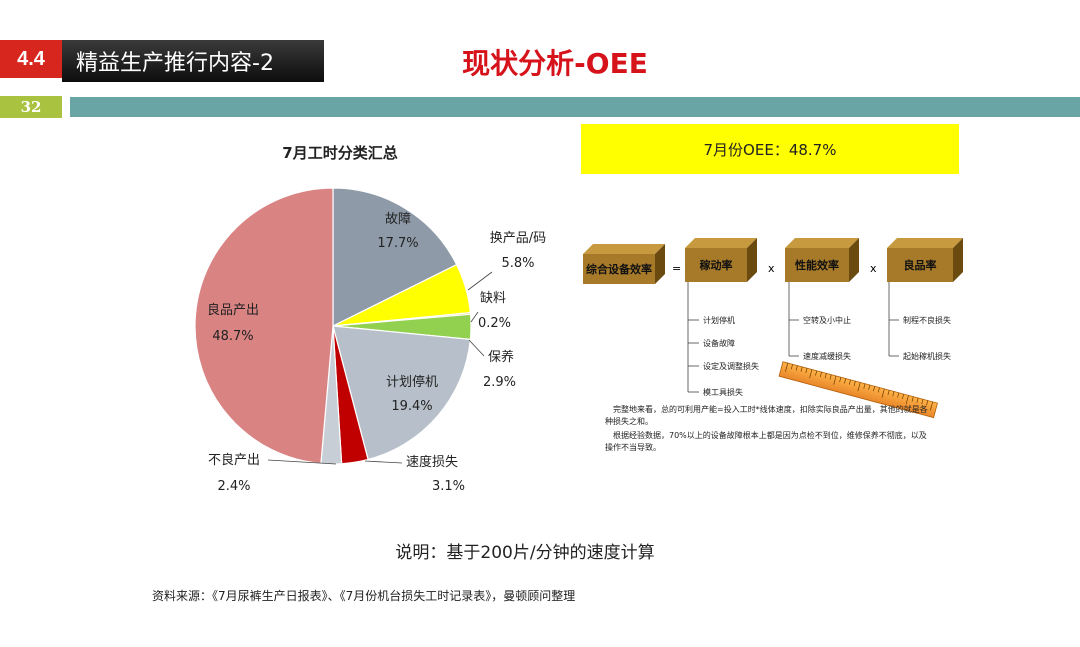 Image resolution: width=1080 pixels, height=647 pixels. Describe the element at coordinates (232, 336) in the screenshot. I see `slice-value-label: 48.7%` at that location.